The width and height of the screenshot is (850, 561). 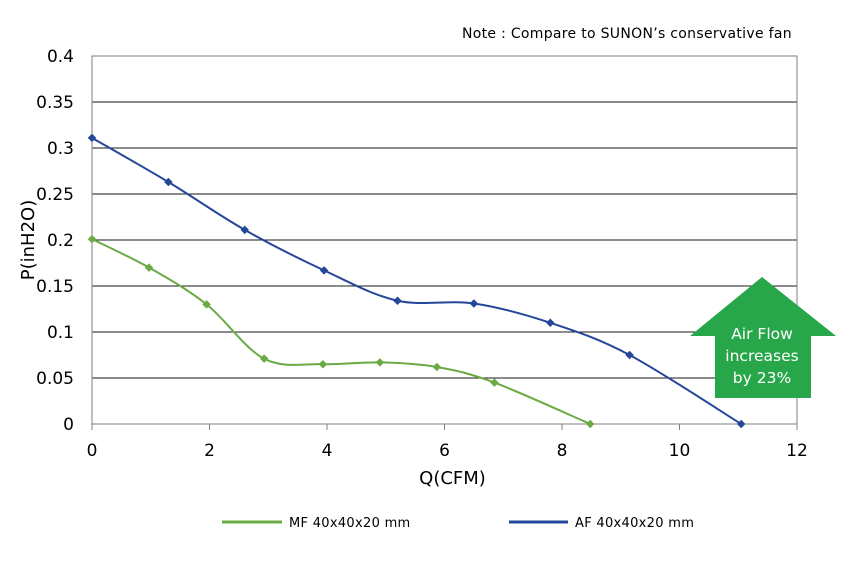 I want to click on y-tick-label: 0.3, so click(x=60, y=149).